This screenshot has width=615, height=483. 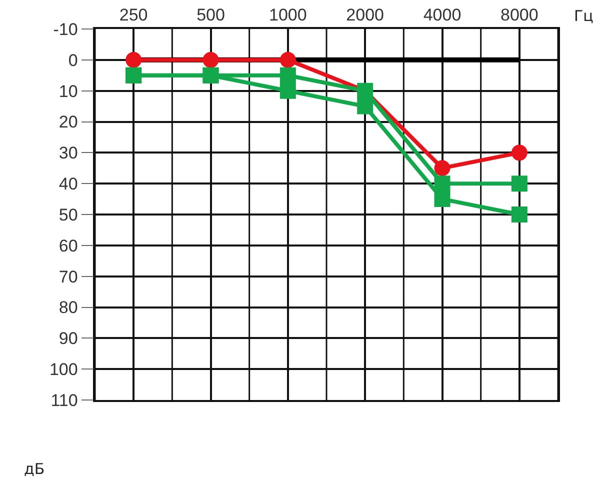 I want to click on x-tick-label: 8000, so click(x=519, y=14).